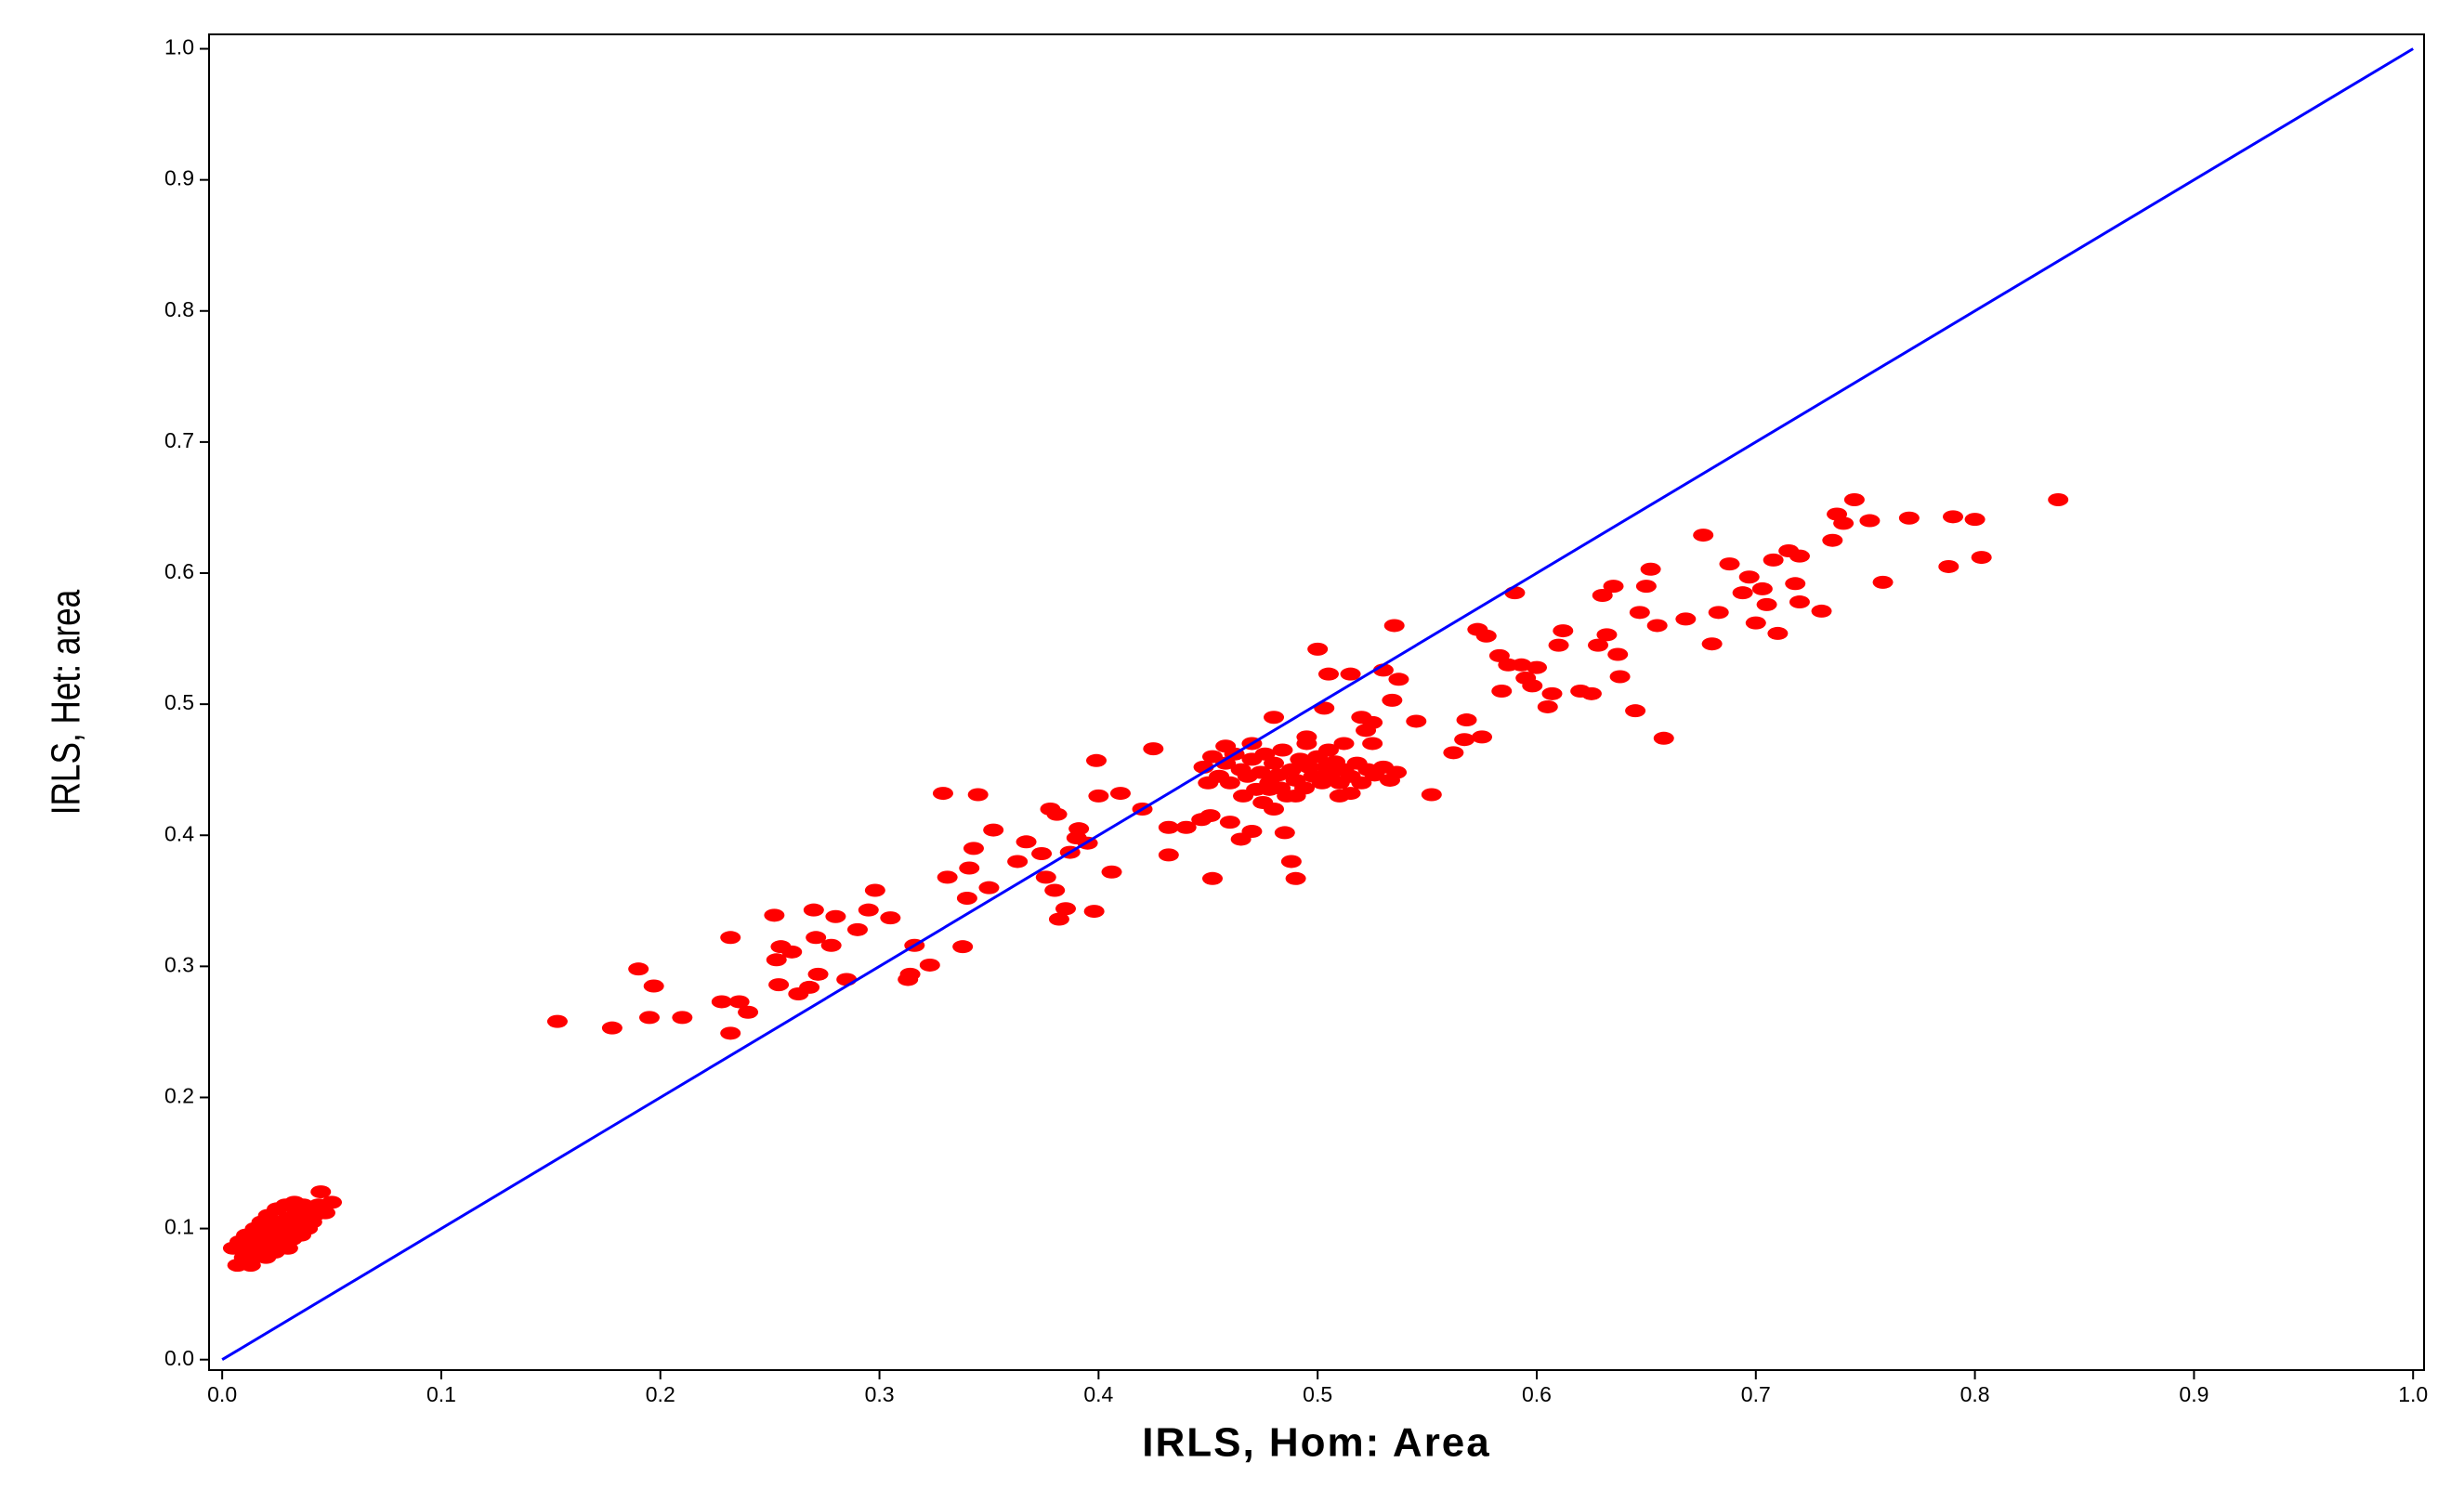 The image size is (2464, 1502). What do you see at coordinates (179, 1358) in the screenshot?
I see `y-tick-label: 0.0` at bounding box center [179, 1358].